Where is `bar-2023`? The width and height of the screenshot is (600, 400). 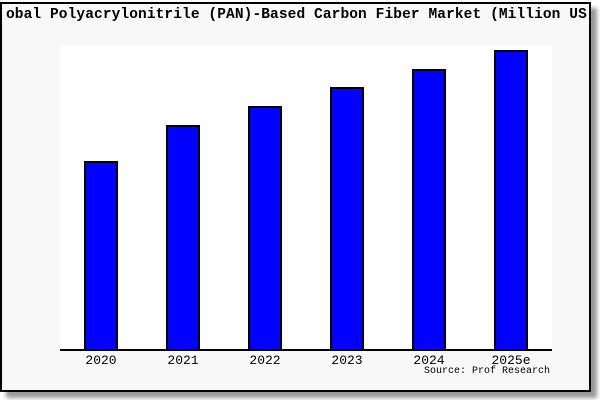 bar-2023 is located at coordinates (347, 218).